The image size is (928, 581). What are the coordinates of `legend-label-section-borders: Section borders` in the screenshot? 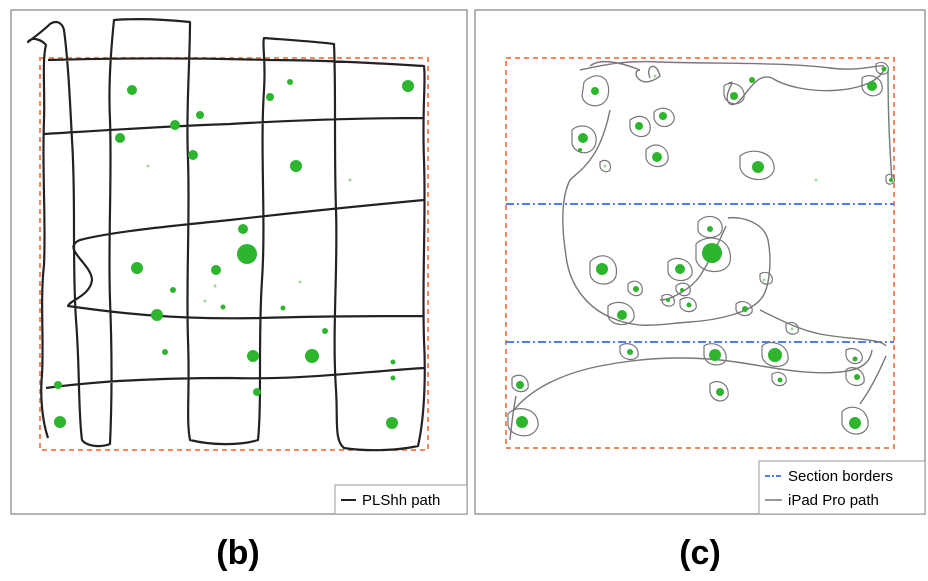 It's located at (840, 476).